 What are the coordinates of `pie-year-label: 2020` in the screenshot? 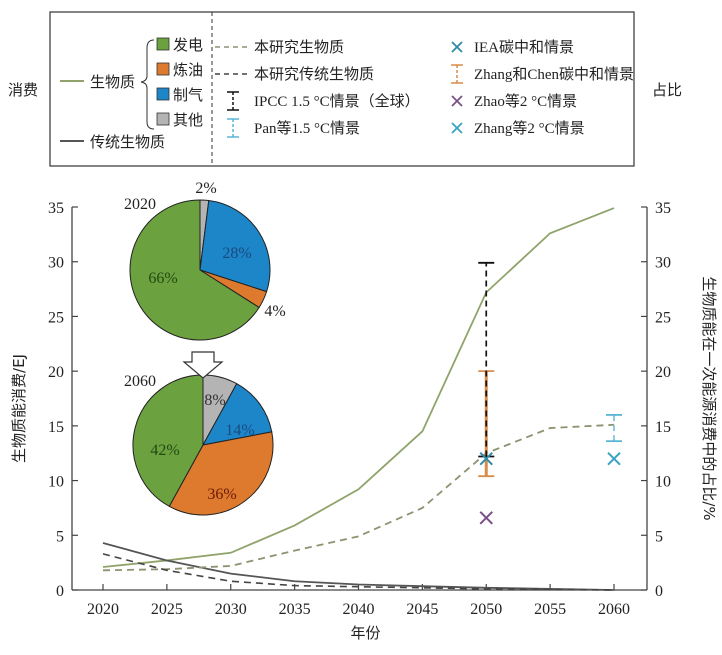 It's located at (140, 204).